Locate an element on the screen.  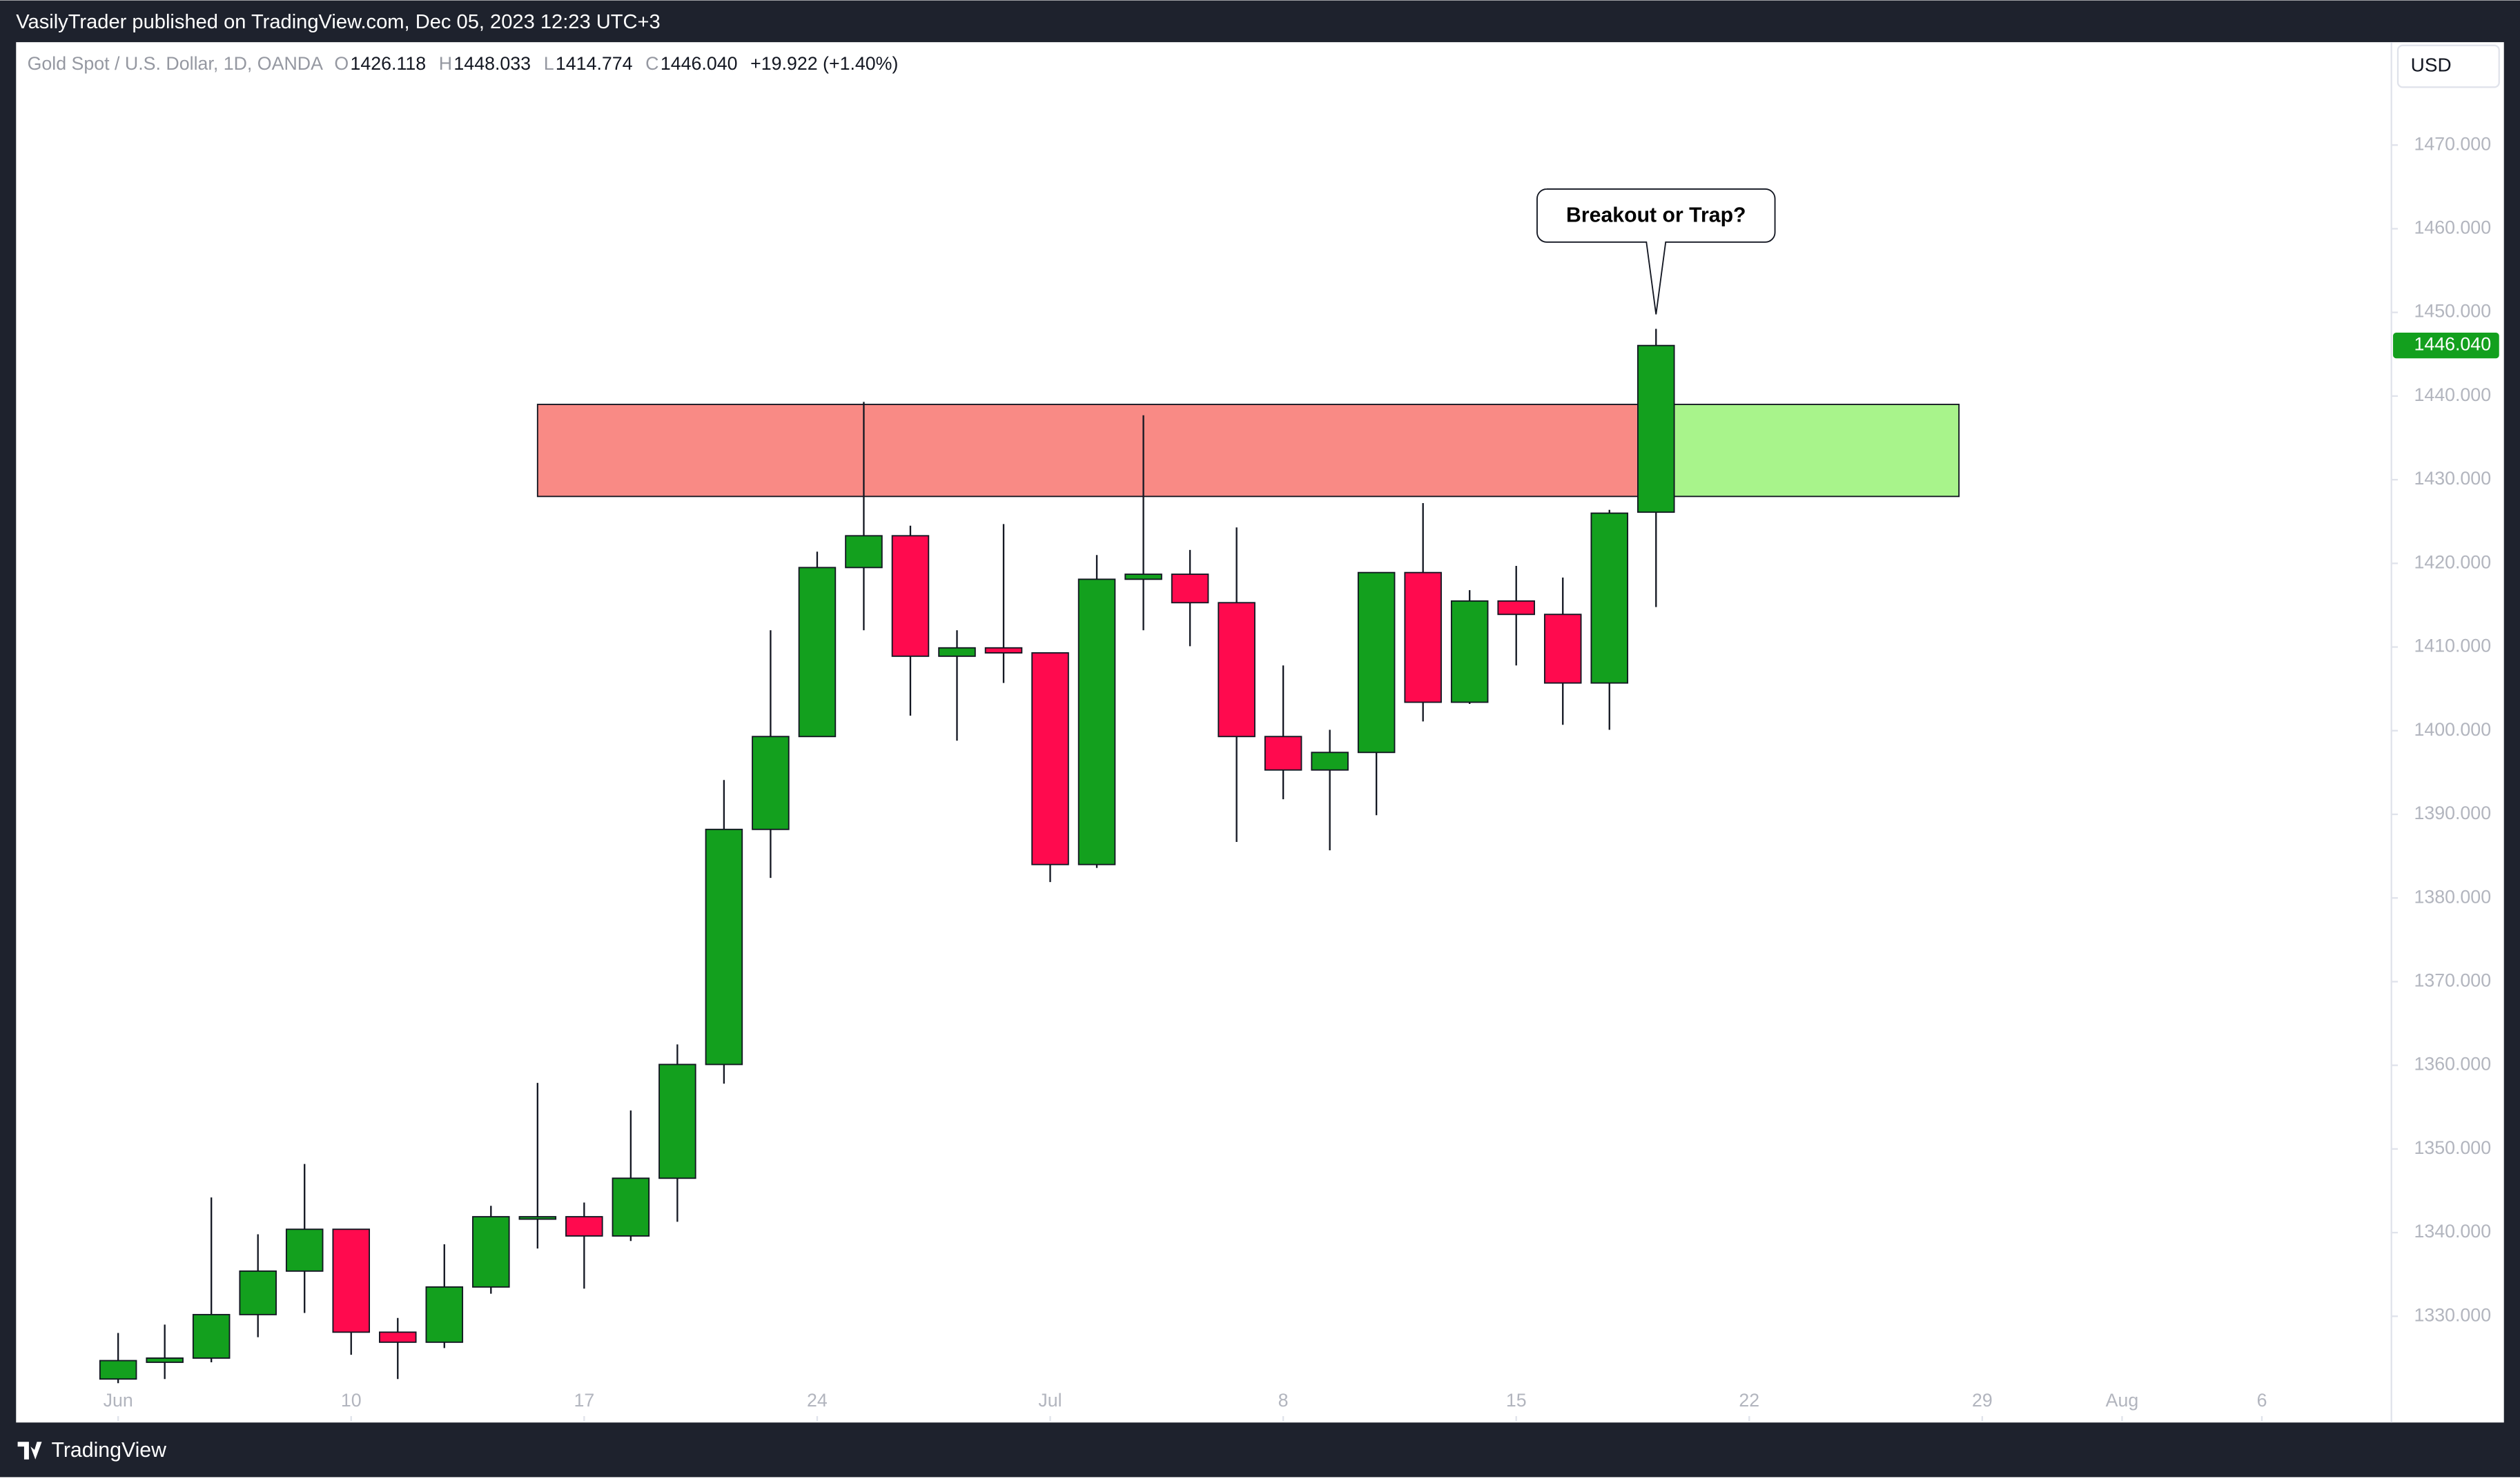
y-tick-label: 1390.000 is located at coordinates (2452, 813).